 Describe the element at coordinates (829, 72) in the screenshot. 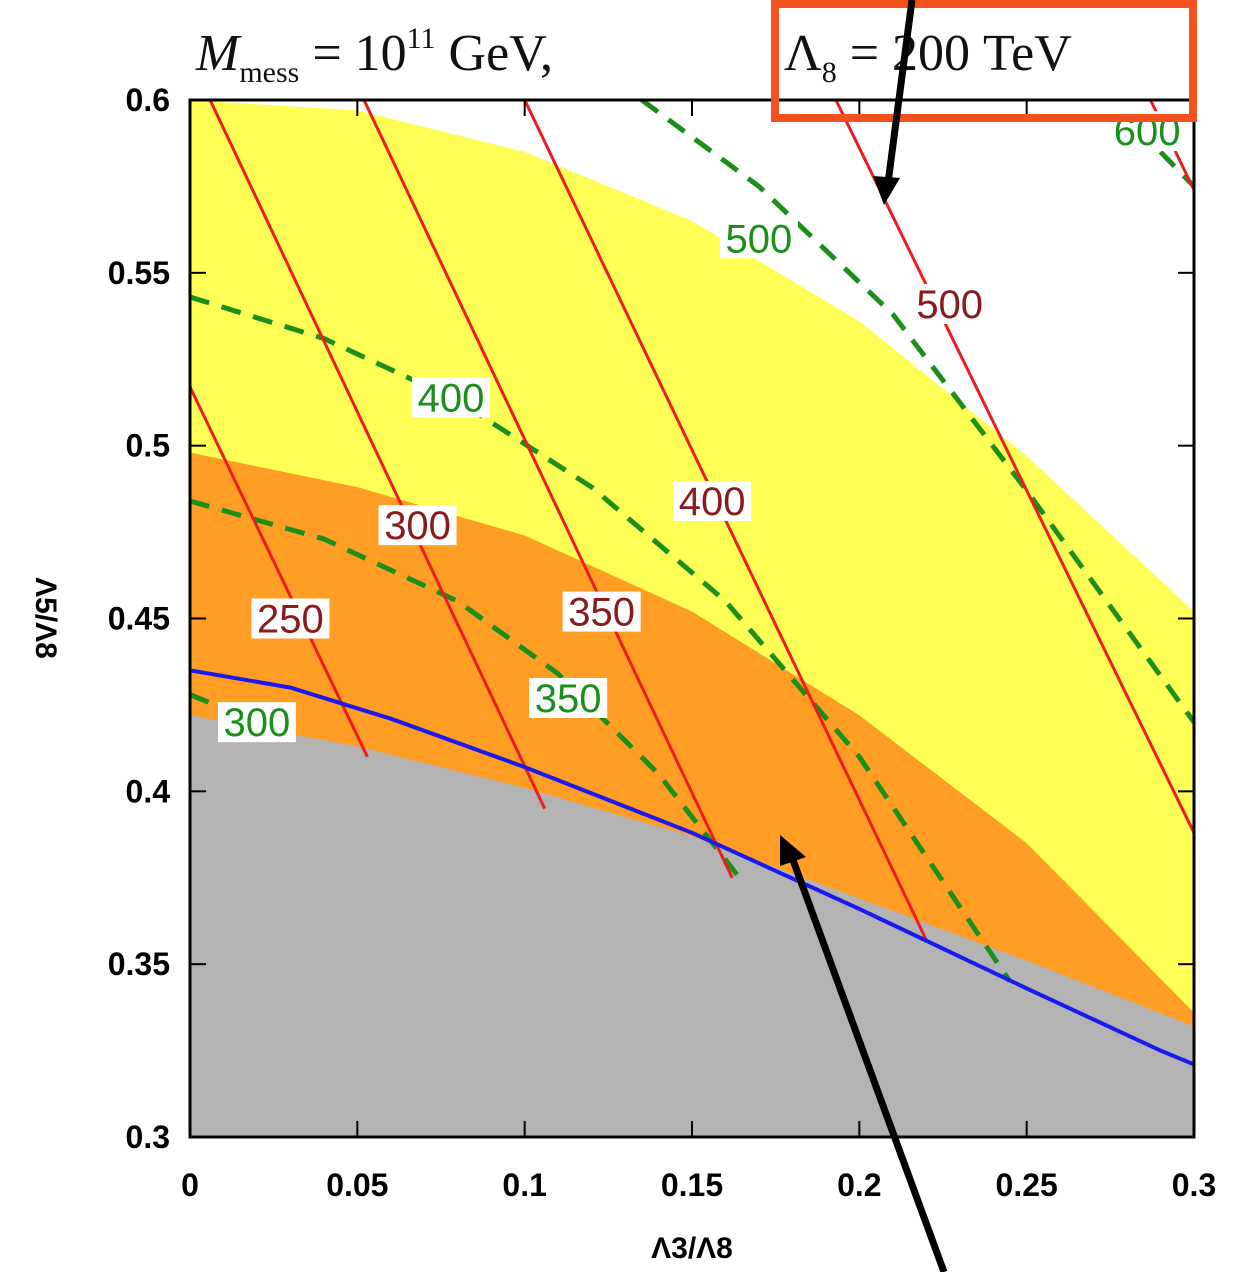

I see `title-lambda-sub: 8` at that location.